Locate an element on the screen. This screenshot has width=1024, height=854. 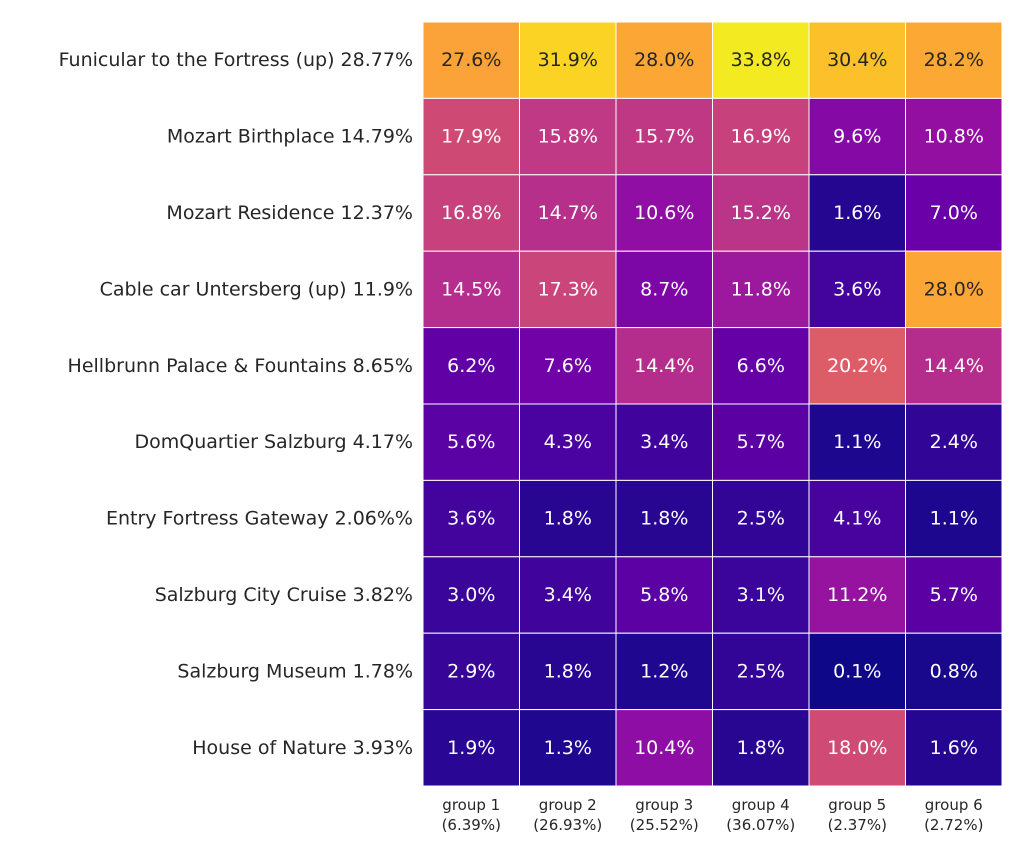
row-label: Mozart Birthplace 14.79% is located at coordinates (290, 137).